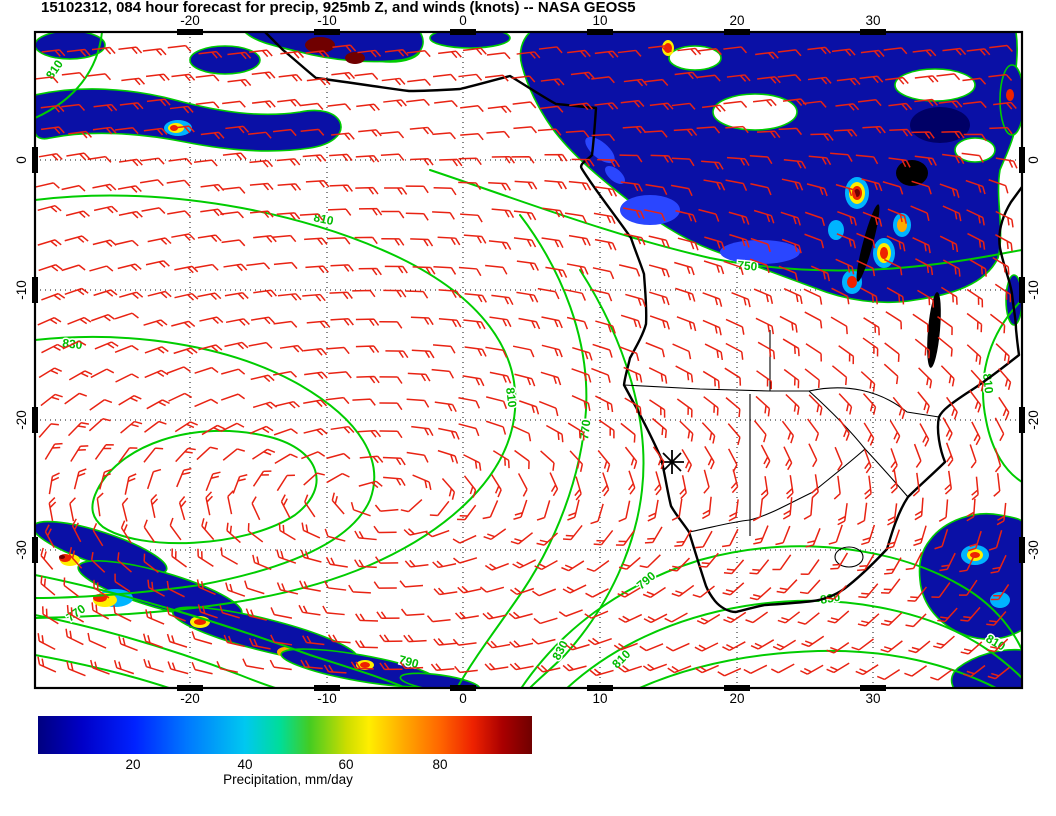 The width and height of the screenshot is (1056, 816). I want to click on lon-tick-label-top: -10, so click(327, 20).